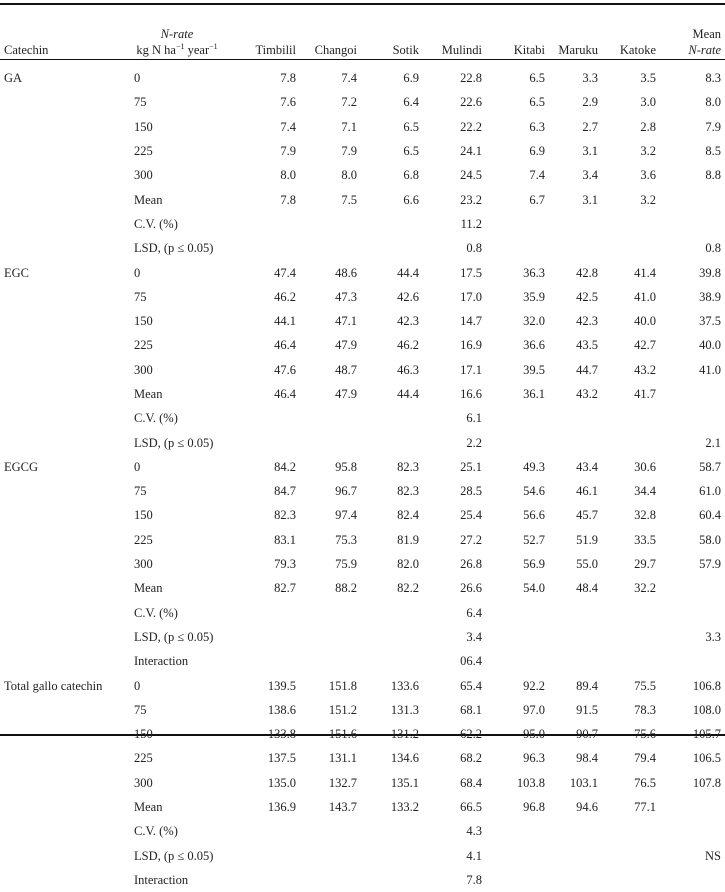 The height and width of the screenshot is (892, 725). Describe the element at coordinates (362, 175) in the screenshot. I see `table-row: 300 8.0 8.0 6.8 24.5 7.4 3.4 3.6 8.8` at that location.